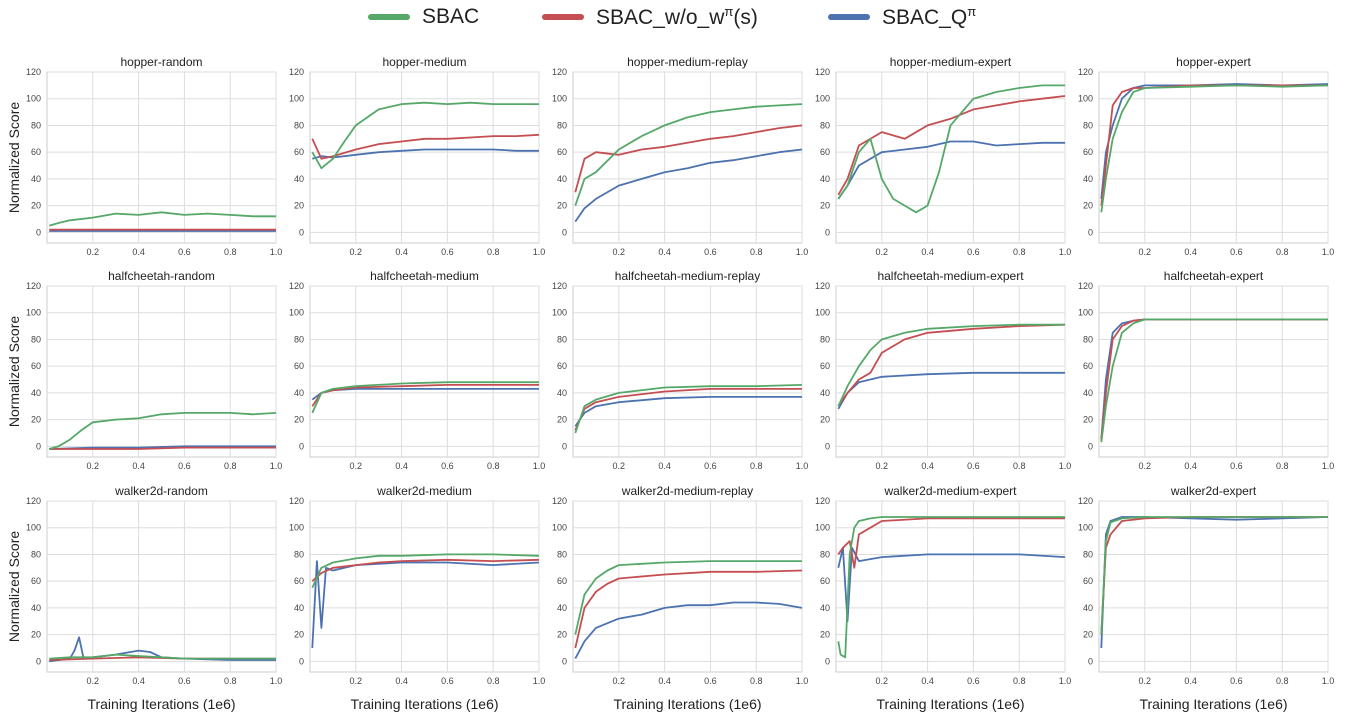 The width and height of the screenshot is (1345, 713). What do you see at coordinates (687, 276) in the screenshot?
I see `panel-title: halfcheetah-medium-replay` at bounding box center [687, 276].